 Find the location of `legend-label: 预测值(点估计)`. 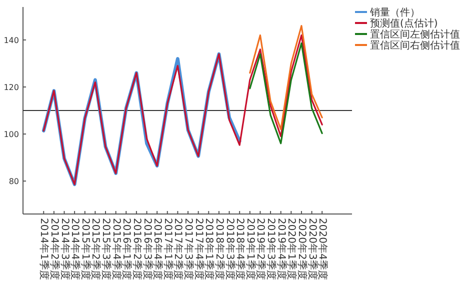

legend-label: 预测值(点估计) is located at coordinates (404, 24).